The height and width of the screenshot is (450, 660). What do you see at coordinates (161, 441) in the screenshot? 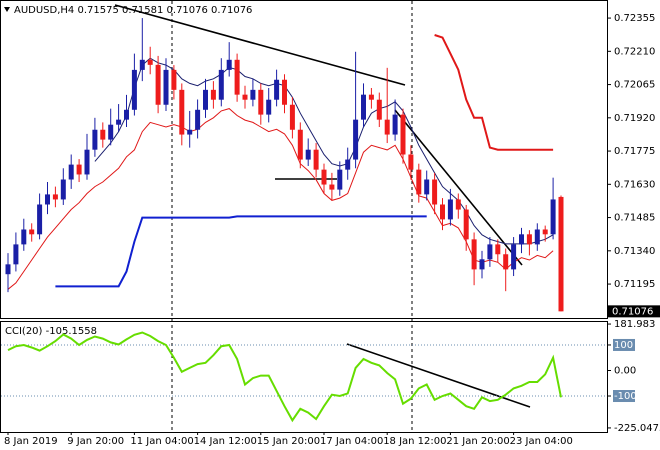
I see `x-tick-label: 11 Jan 04:00` at bounding box center [161, 441].